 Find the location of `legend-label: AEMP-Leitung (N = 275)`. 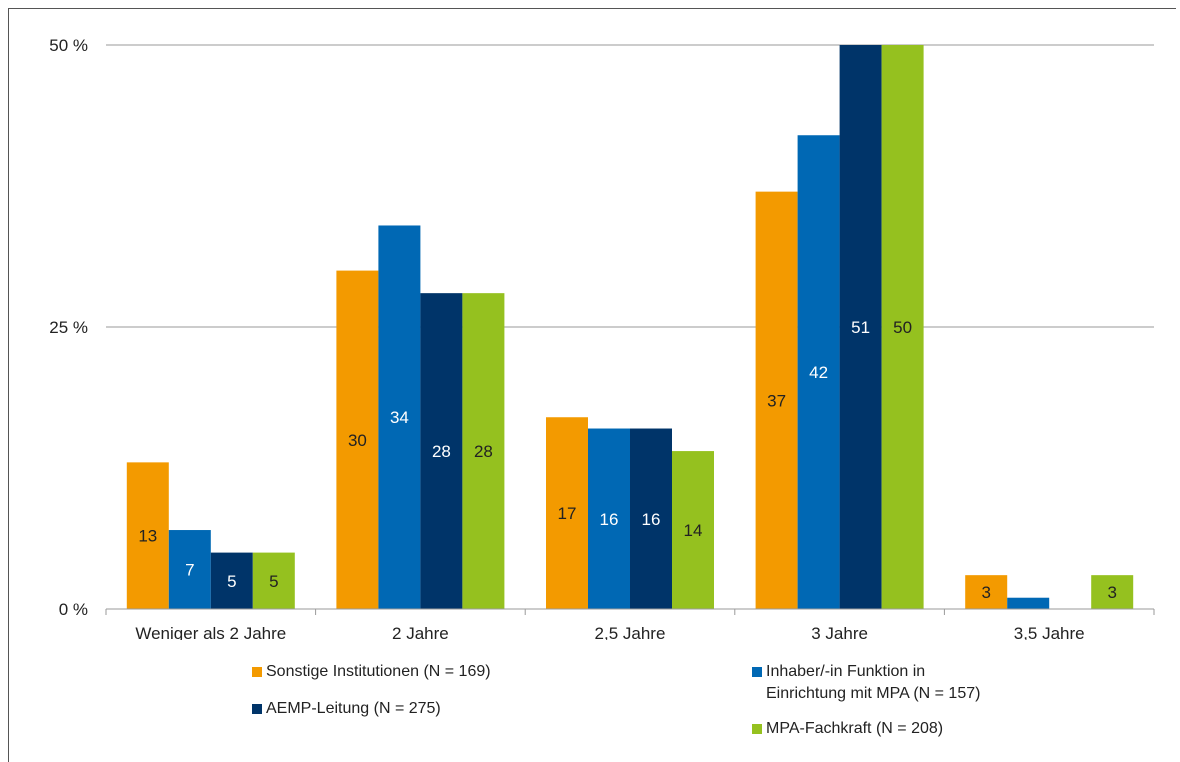

legend-label: AEMP-Leitung (N = 275) is located at coordinates (353, 708).